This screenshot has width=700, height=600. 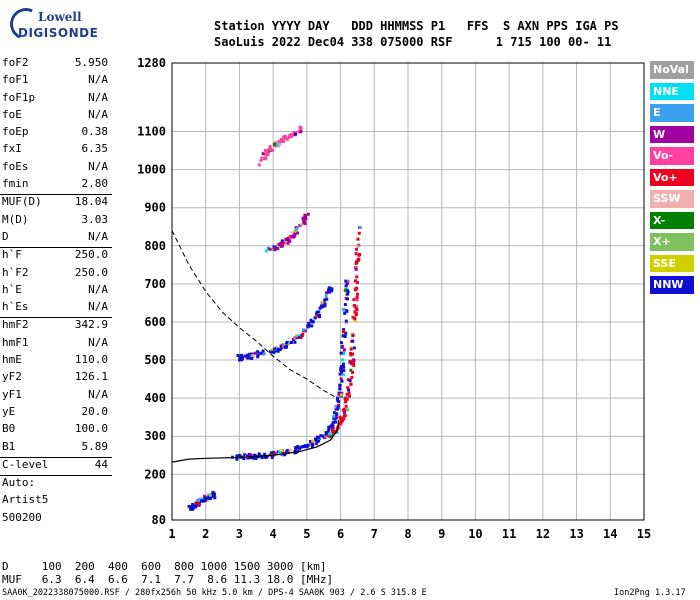 What do you see at coordinates (15, 166) in the screenshot?
I see `param-key: foEs` at bounding box center [15, 166].